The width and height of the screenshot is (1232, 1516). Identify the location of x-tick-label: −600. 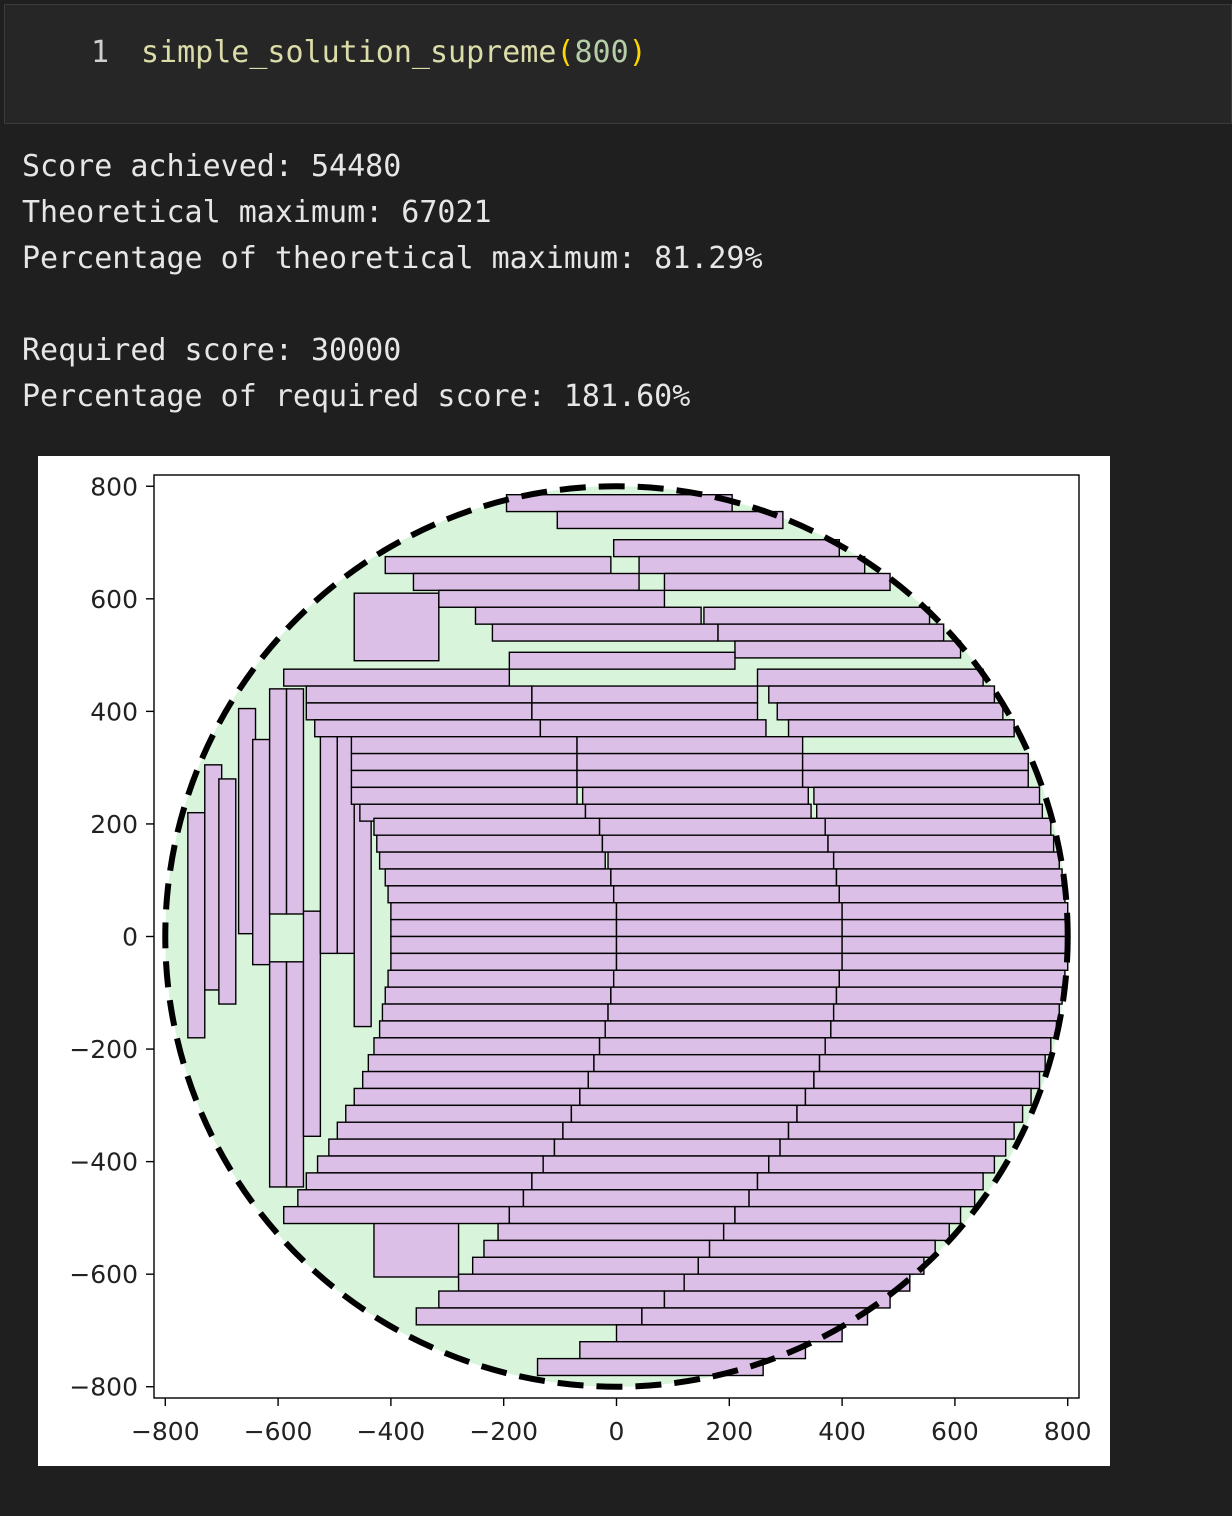
(278, 1431).